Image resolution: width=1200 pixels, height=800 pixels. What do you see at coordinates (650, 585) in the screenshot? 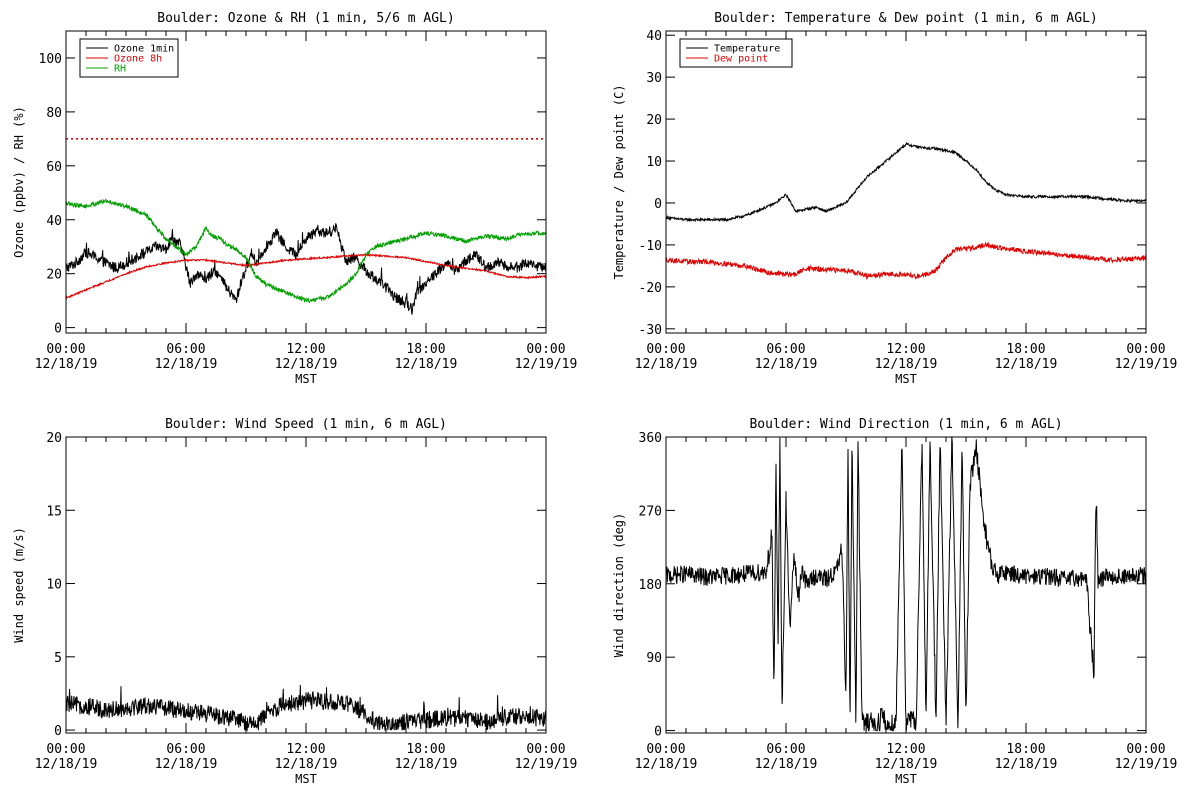
I see `y-tick-label: 180` at bounding box center [650, 585].